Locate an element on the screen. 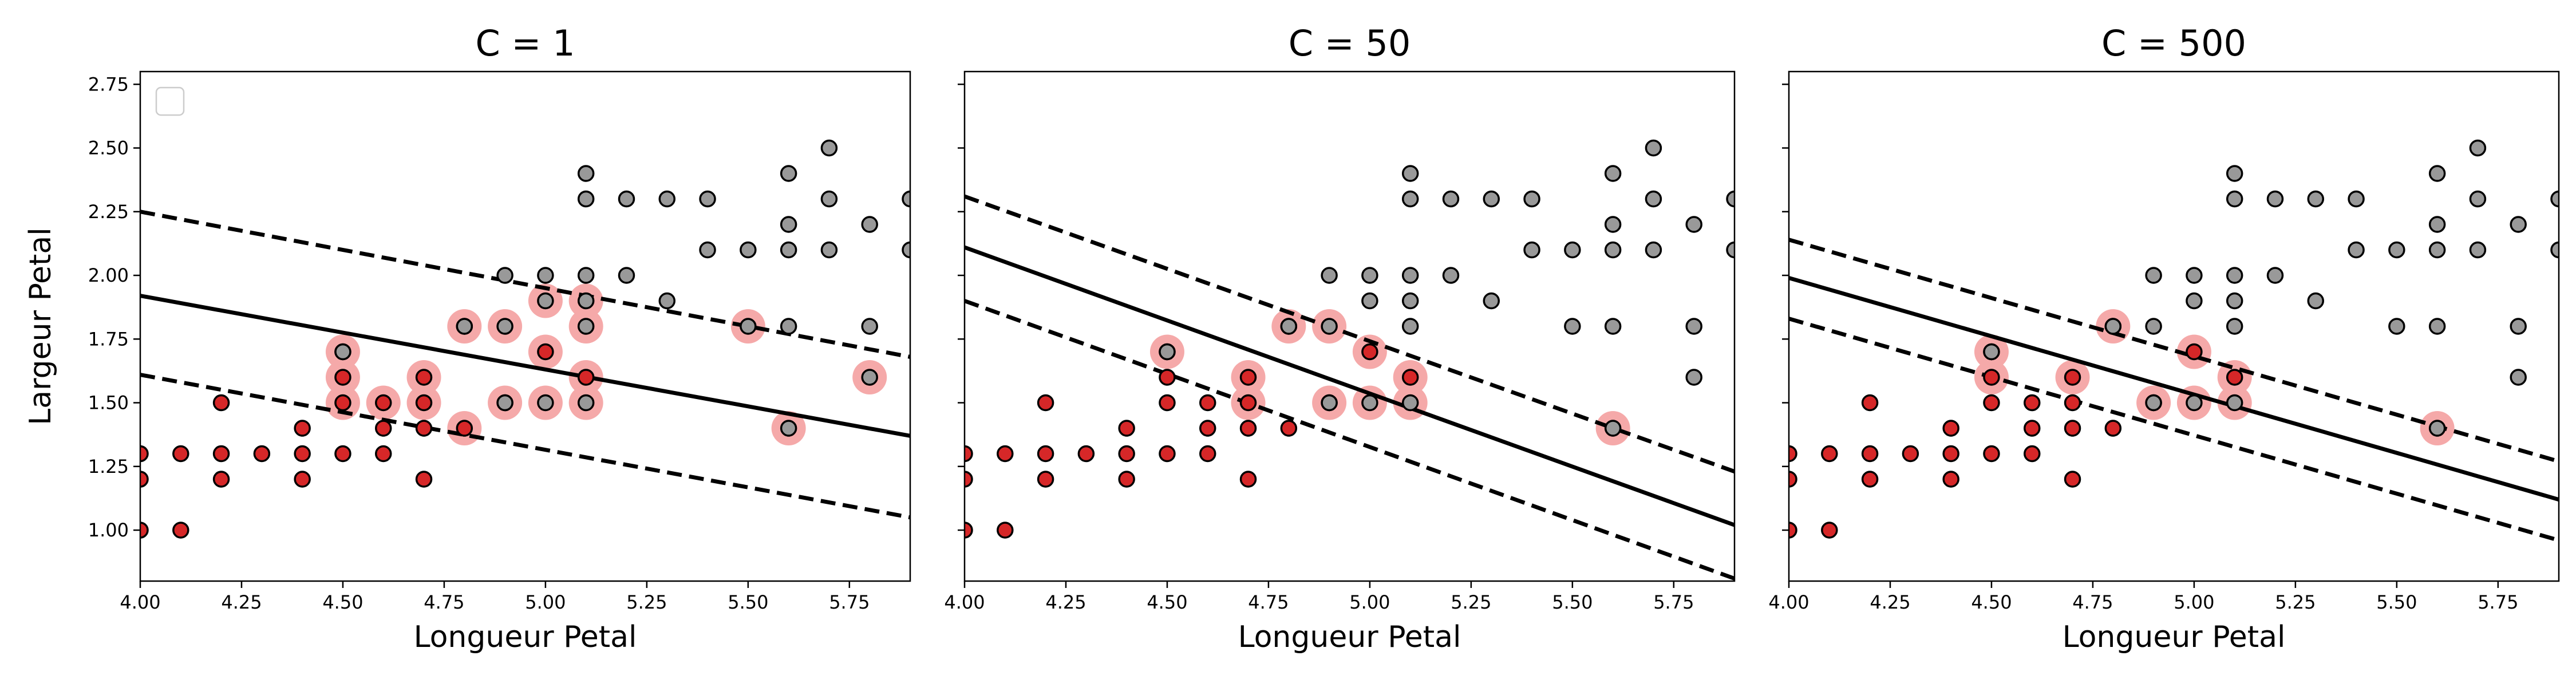  y-tick-label: 1.00 is located at coordinates (108, 530).